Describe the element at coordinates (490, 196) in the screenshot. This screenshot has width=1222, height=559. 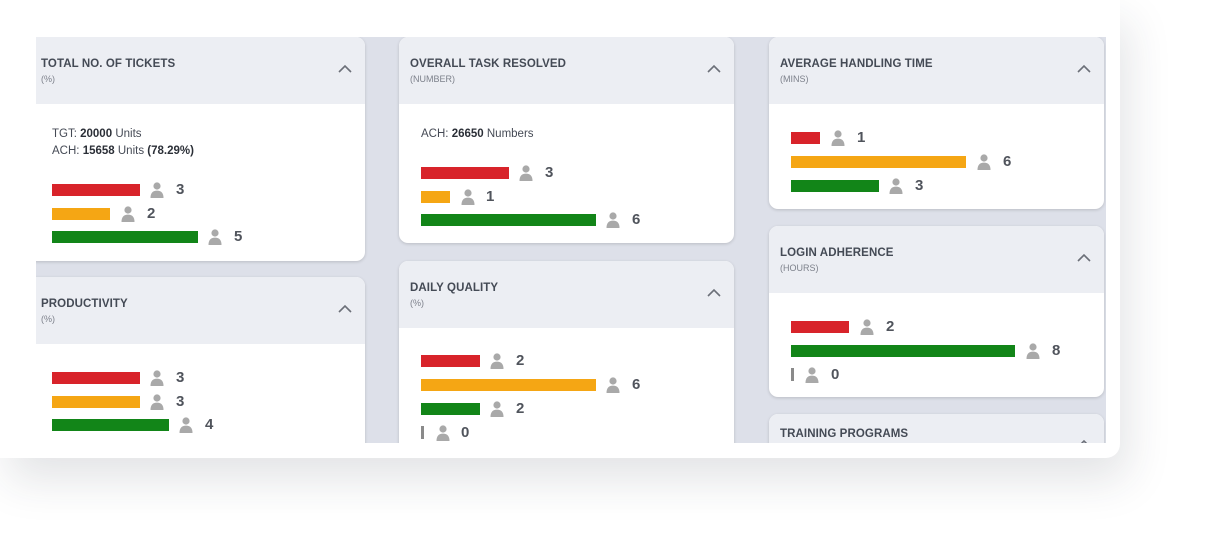
I see `orange-count: 1` at that location.